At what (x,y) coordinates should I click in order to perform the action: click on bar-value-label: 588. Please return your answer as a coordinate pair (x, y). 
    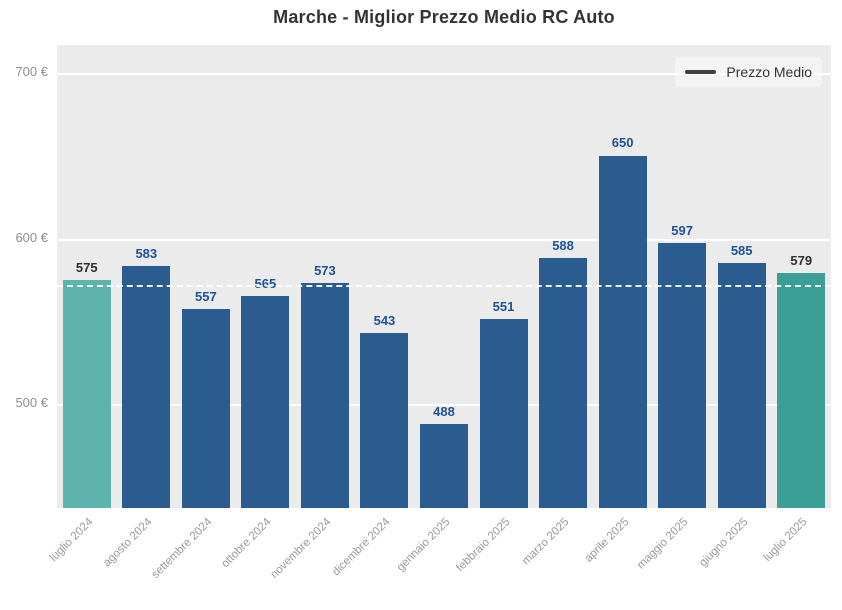
    Looking at the image, I should click on (563, 246).